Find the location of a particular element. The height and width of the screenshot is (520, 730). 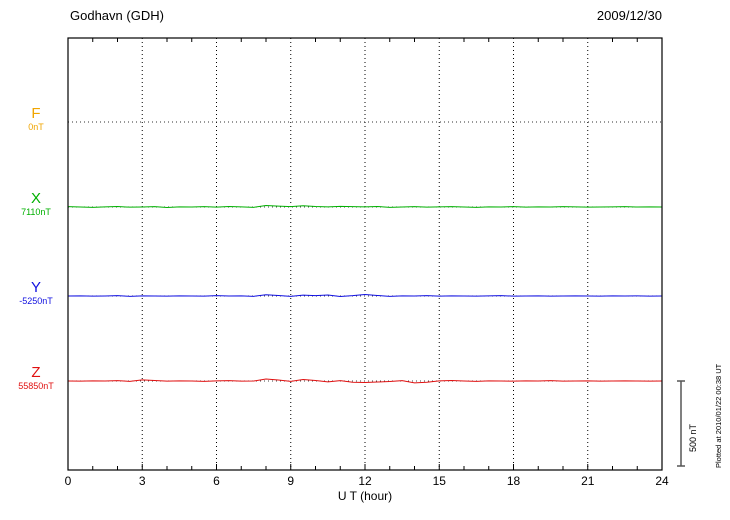

series-label-F: F 0nT is located at coordinates (36, 118).